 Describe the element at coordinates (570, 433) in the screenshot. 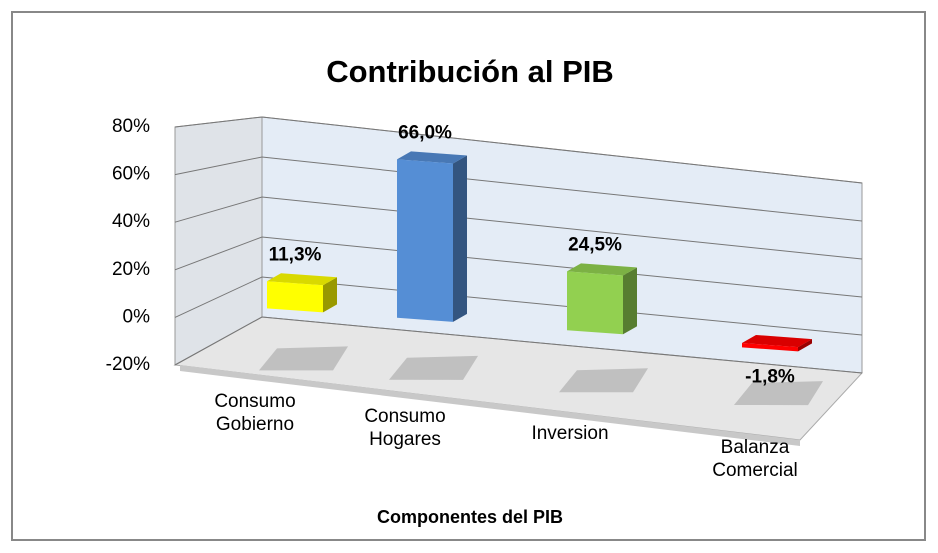

I see `x-tick-label: Inversion` at that location.